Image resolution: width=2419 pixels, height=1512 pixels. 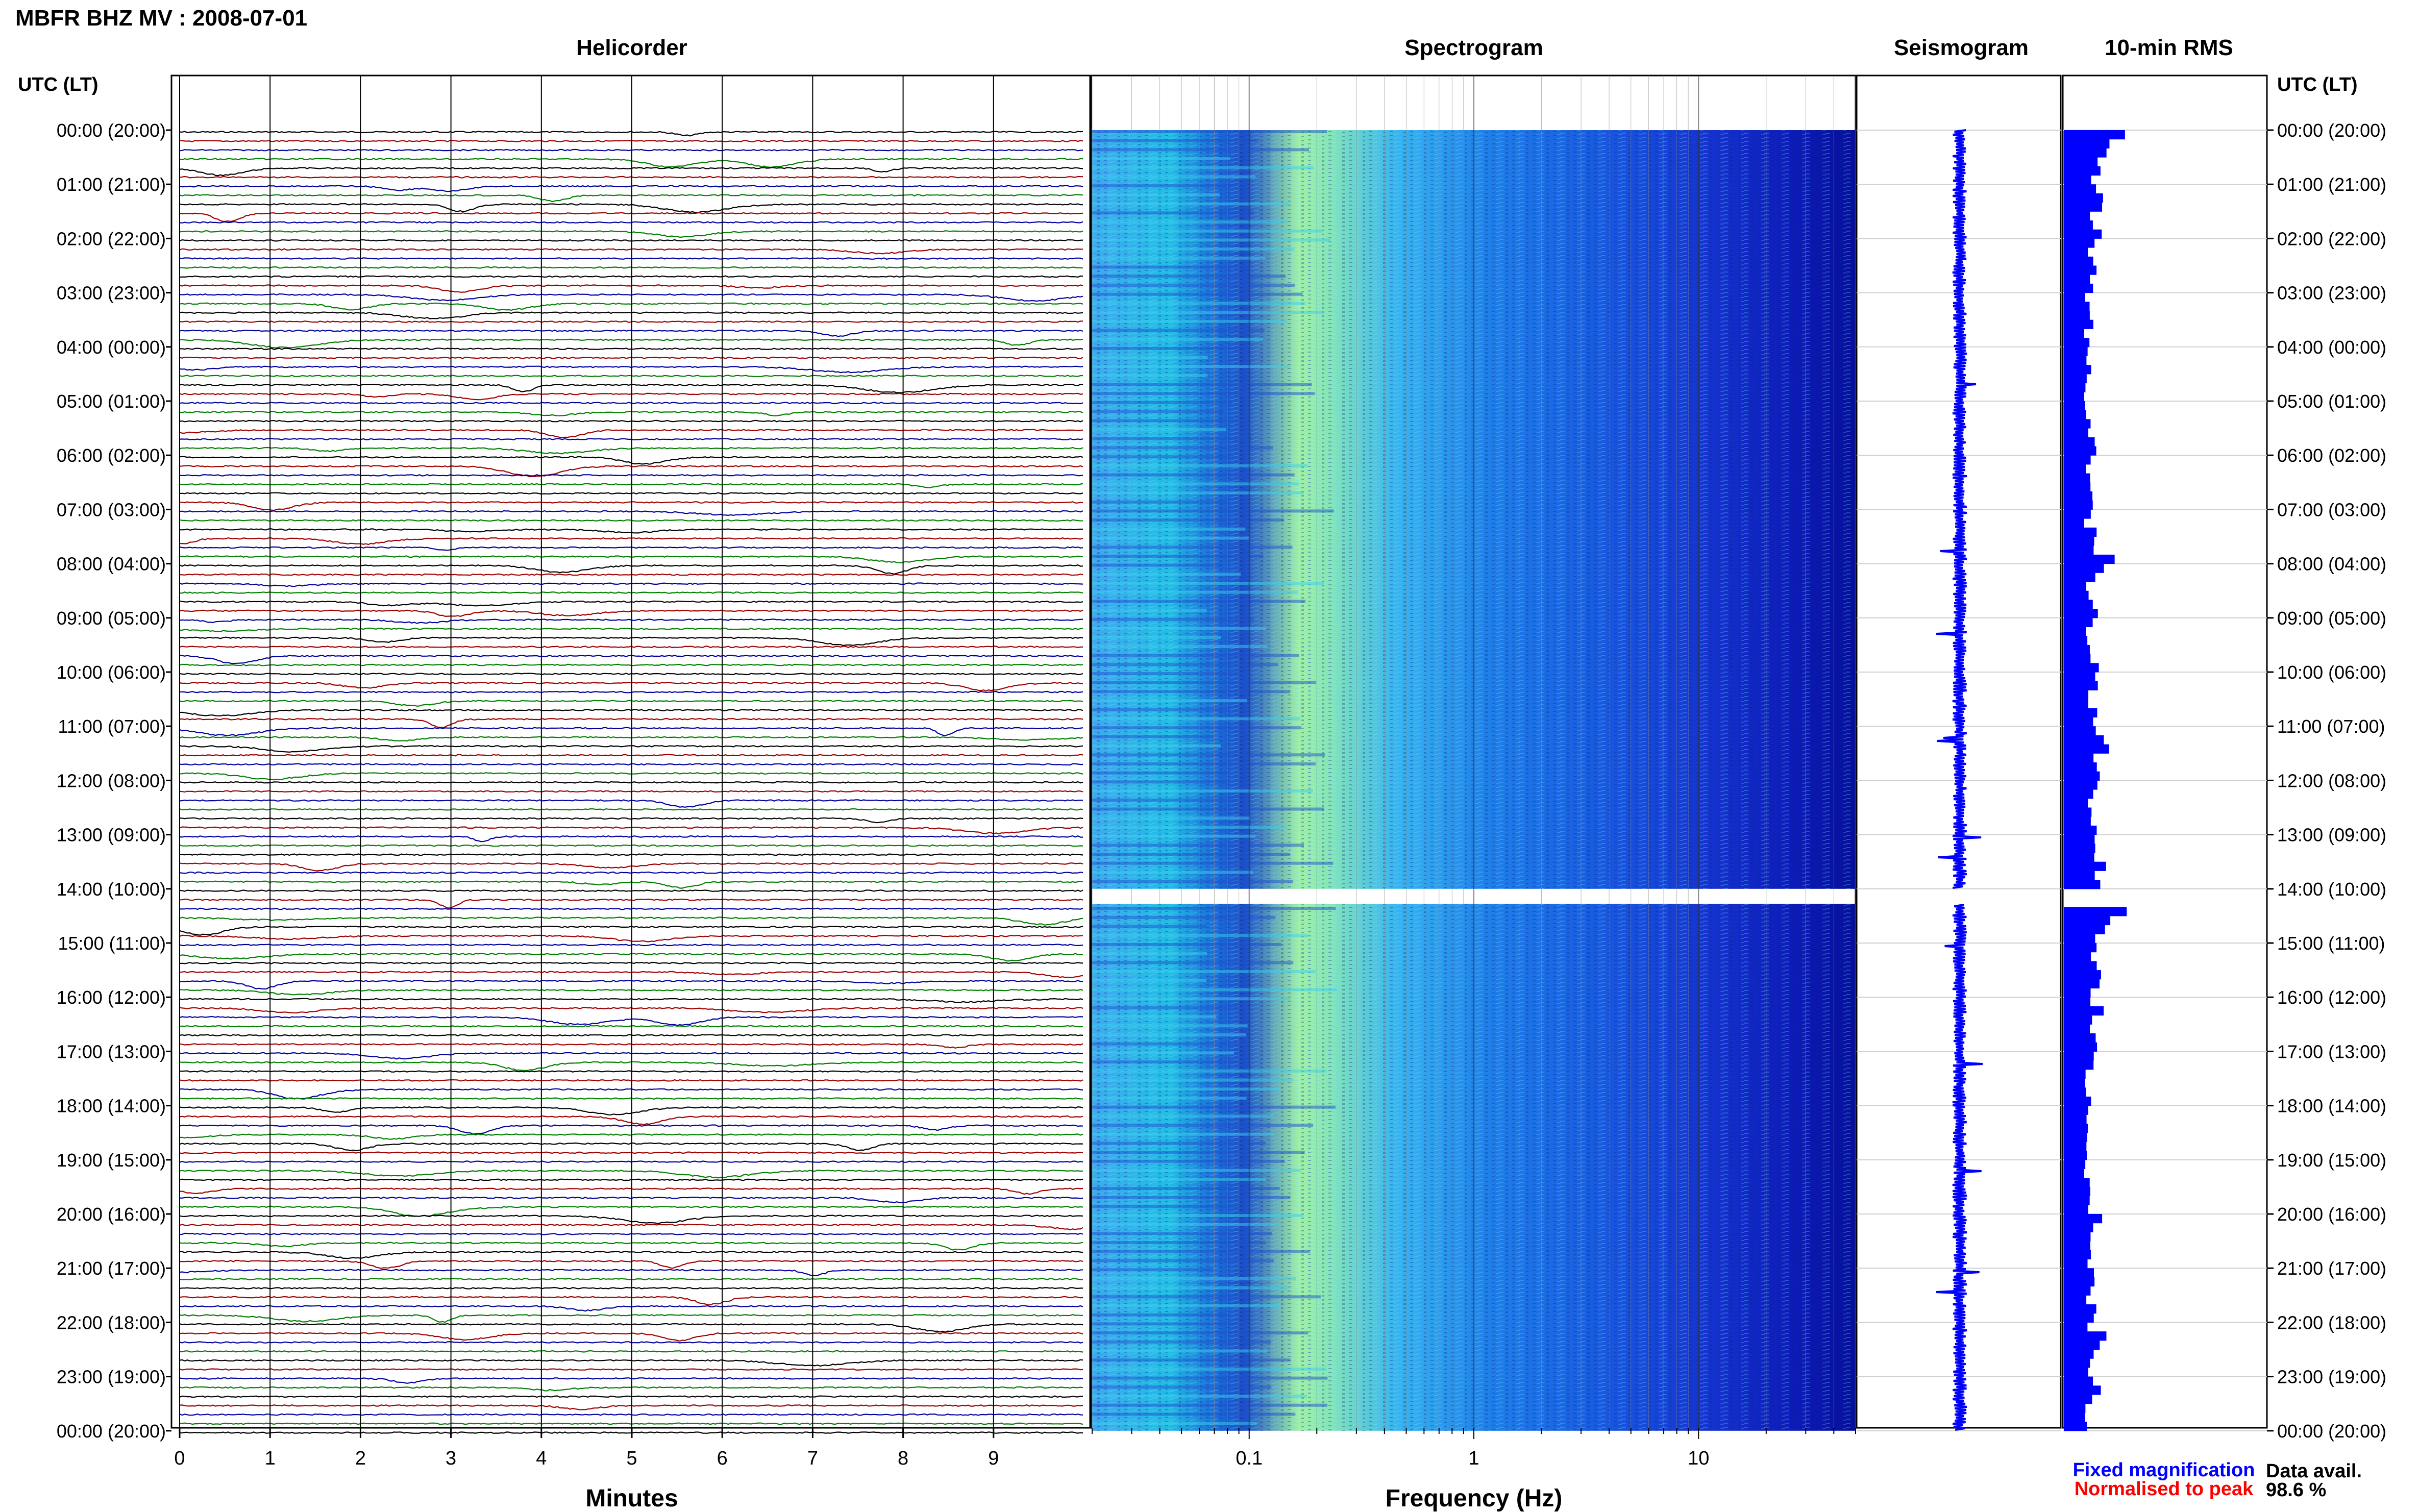 I want to click on left-axis-label: UTC (LT), so click(x=58, y=84).